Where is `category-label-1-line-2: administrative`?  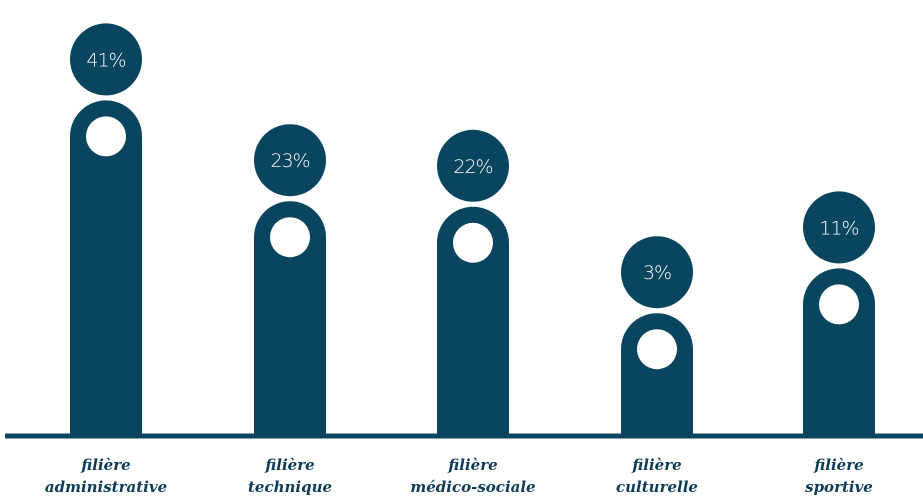
category-label-1-line-2: administrative is located at coordinates (106, 487).